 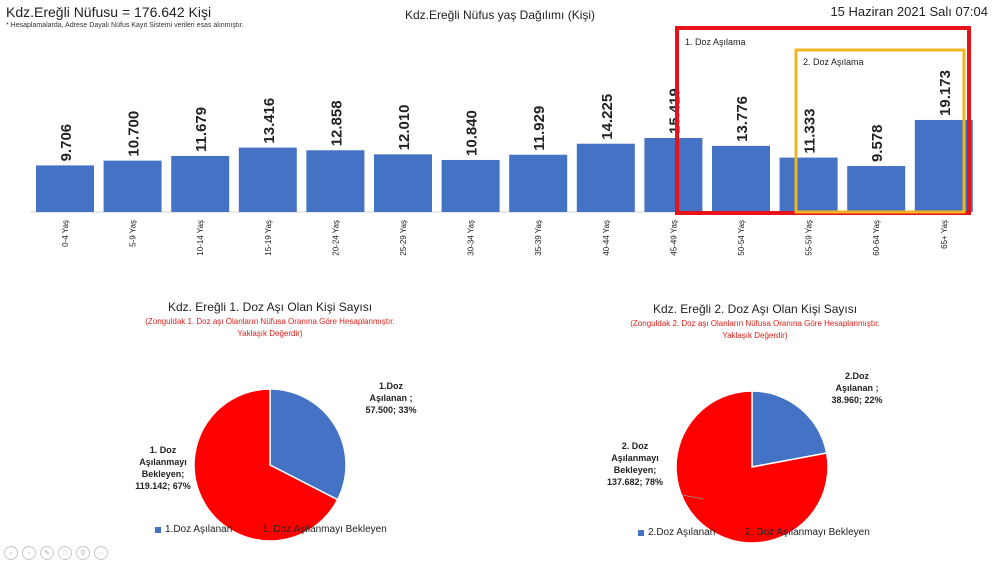 I want to click on pie2-chart, so click(x=752, y=467).